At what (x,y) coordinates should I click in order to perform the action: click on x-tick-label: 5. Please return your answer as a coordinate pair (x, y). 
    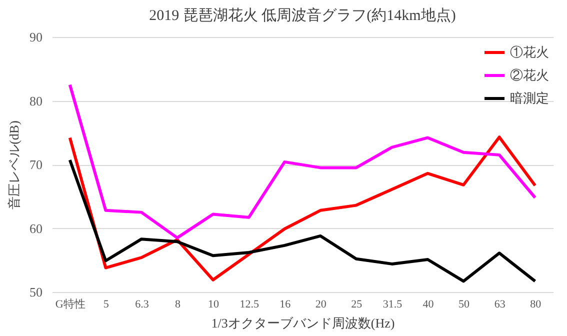
    Looking at the image, I should click on (106, 304).